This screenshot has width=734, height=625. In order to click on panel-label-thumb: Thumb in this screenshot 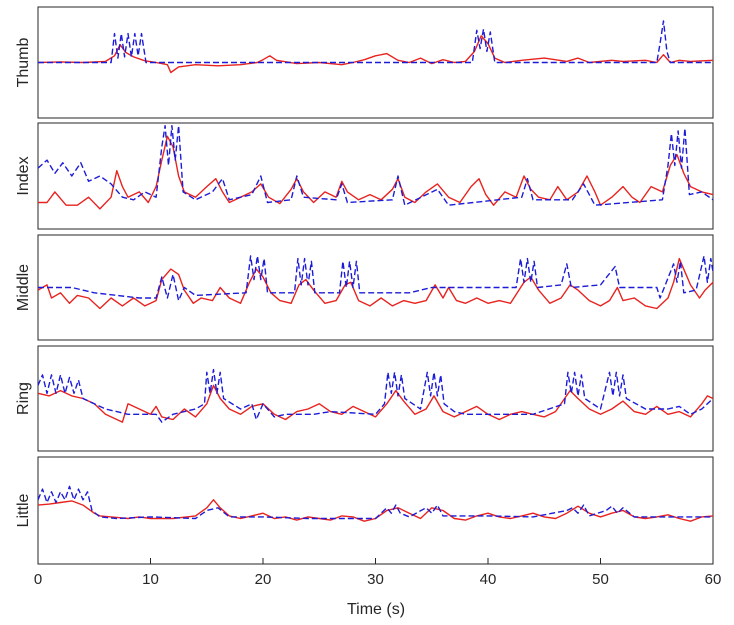, I will do `click(23, 63)`.